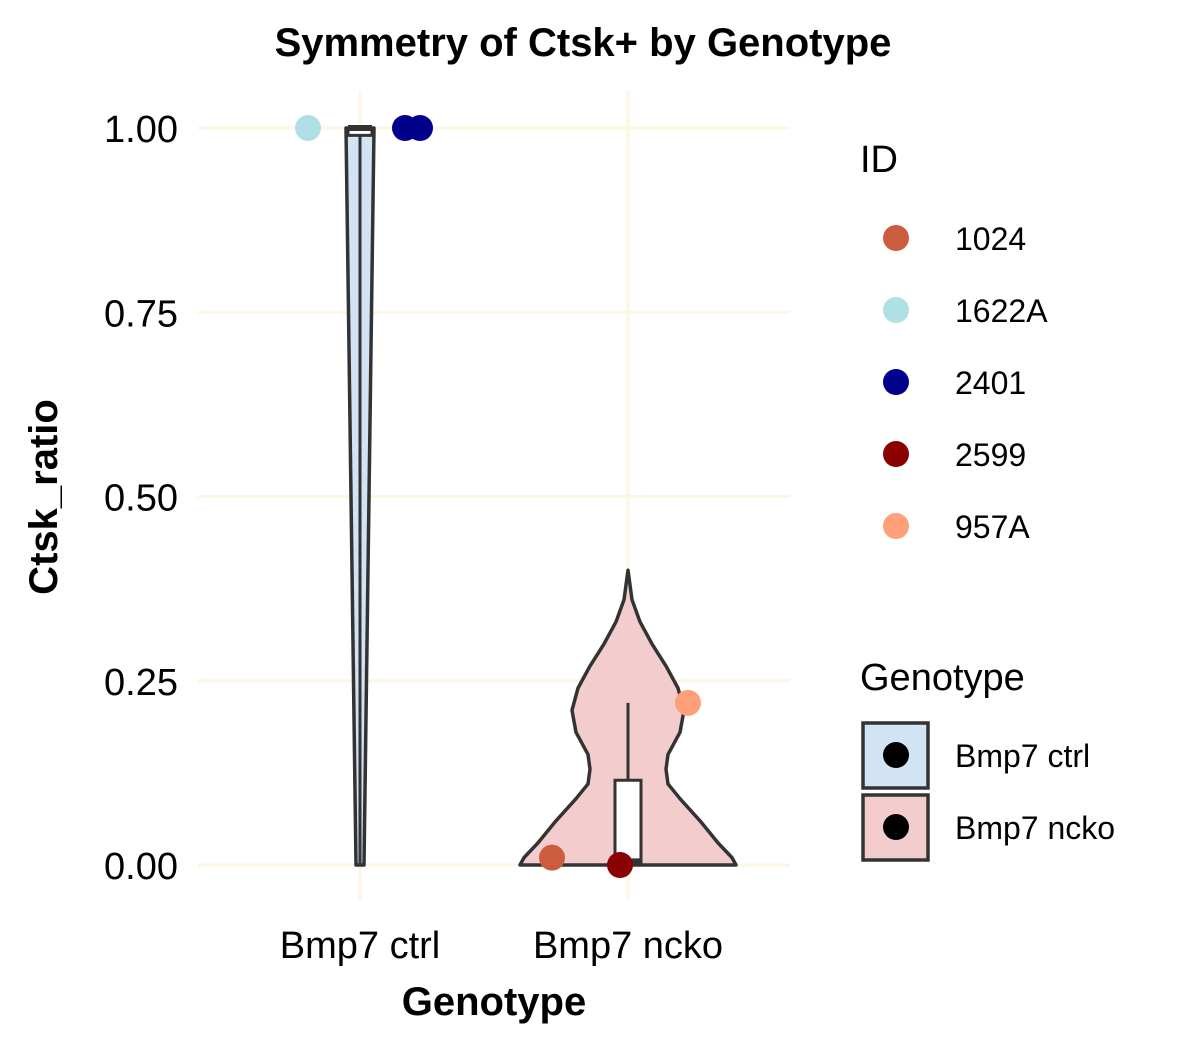  Describe the element at coordinates (141, 130) in the screenshot. I see `y-tick-label-4: 1.00` at that location.